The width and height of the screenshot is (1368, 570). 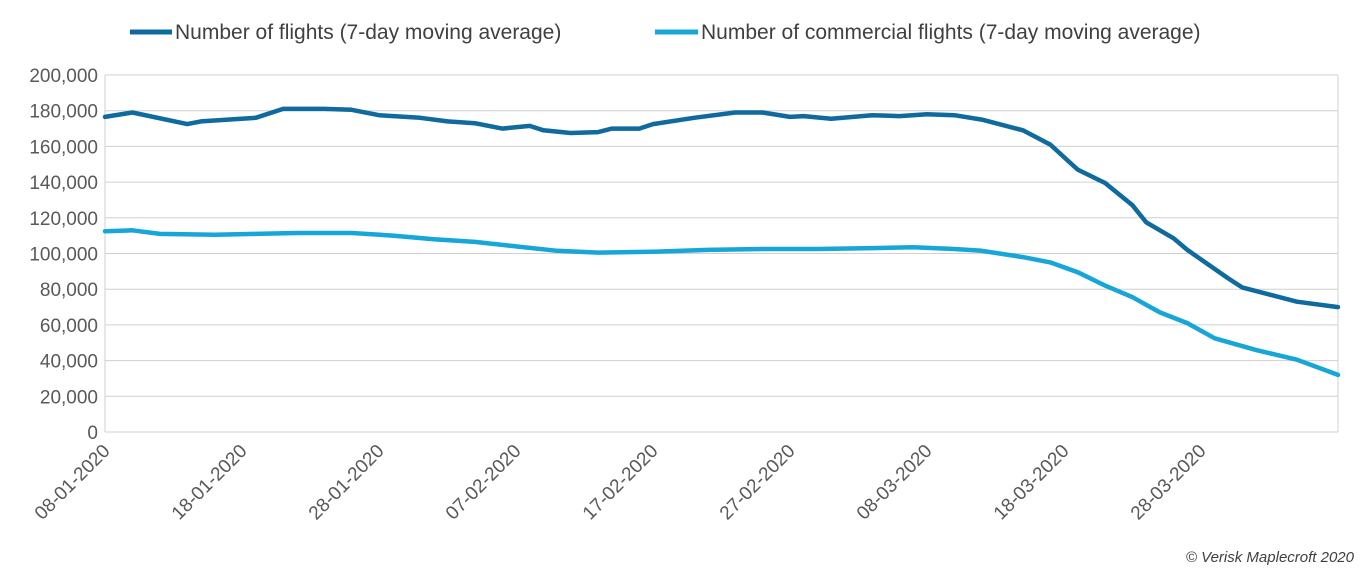 I want to click on y-tick-label: 40,000, so click(x=69, y=362).